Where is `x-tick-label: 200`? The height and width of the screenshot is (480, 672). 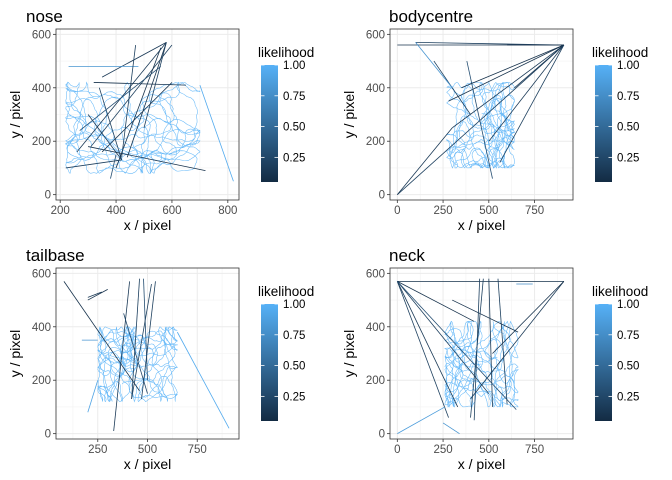 x-tick-label: 200 is located at coordinates (60, 211).